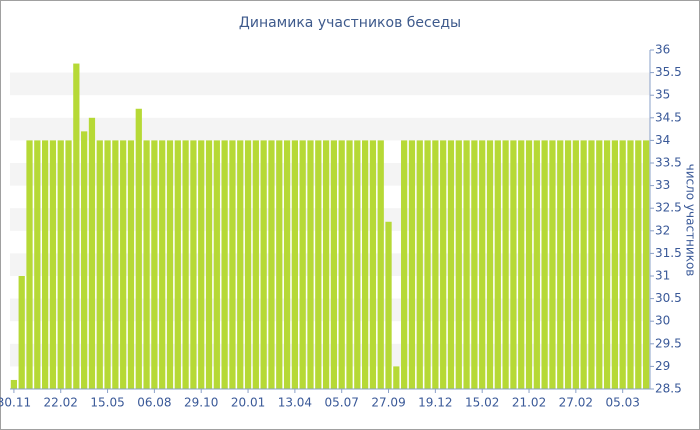 The width and height of the screenshot is (700, 430). What do you see at coordinates (662, 95) in the screenshot?
I see `y-tick-label: 35` at bounding box center [662, 95].